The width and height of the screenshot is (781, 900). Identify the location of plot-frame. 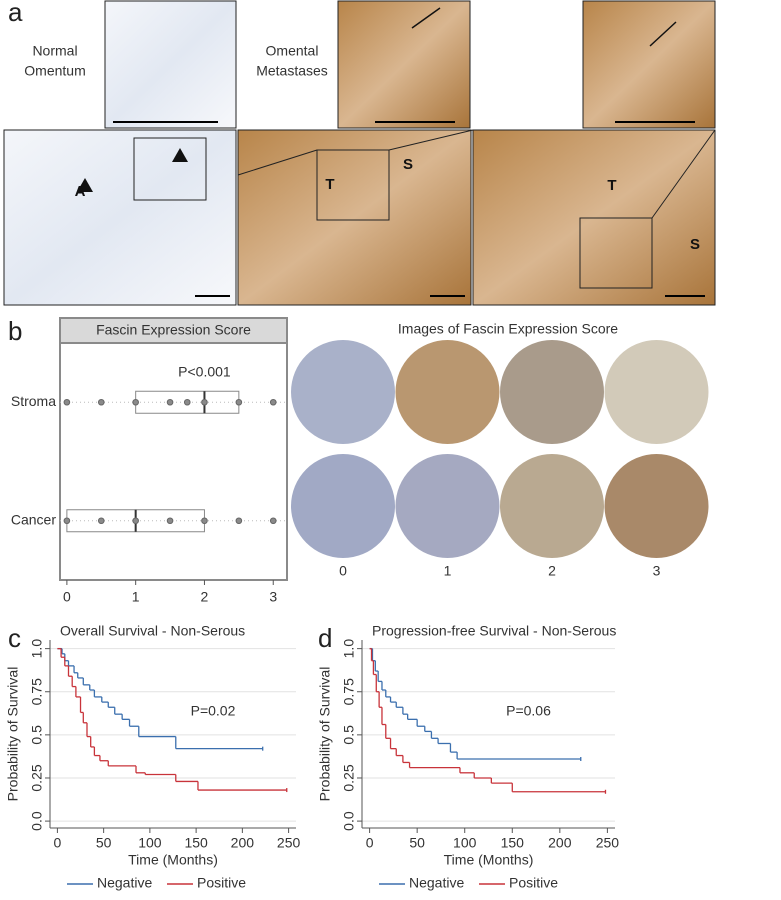
(173, 461).